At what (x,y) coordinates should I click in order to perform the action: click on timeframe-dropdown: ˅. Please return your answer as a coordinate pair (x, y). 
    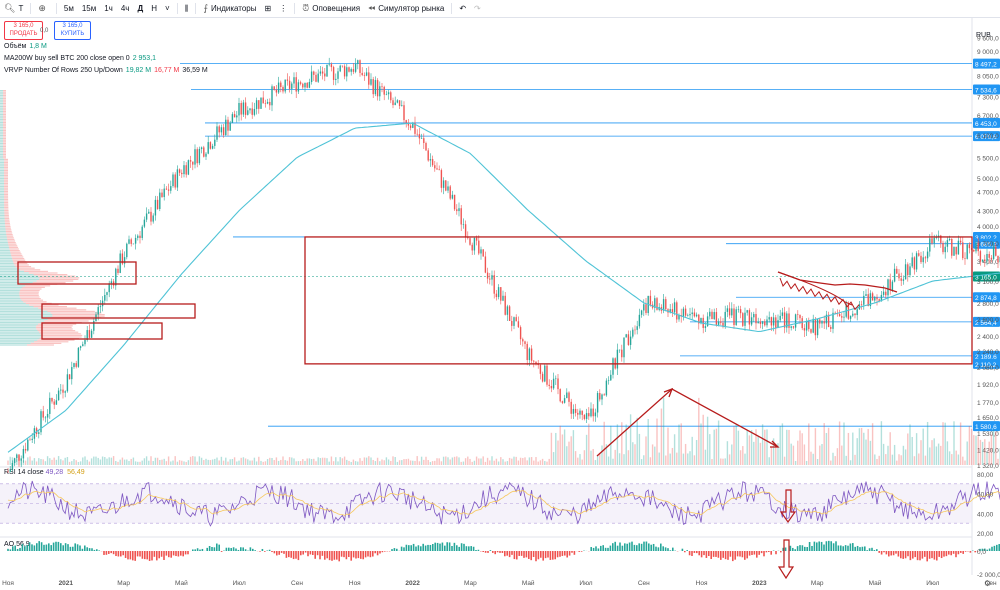
    Looking at the image, I should click on (167, 8).